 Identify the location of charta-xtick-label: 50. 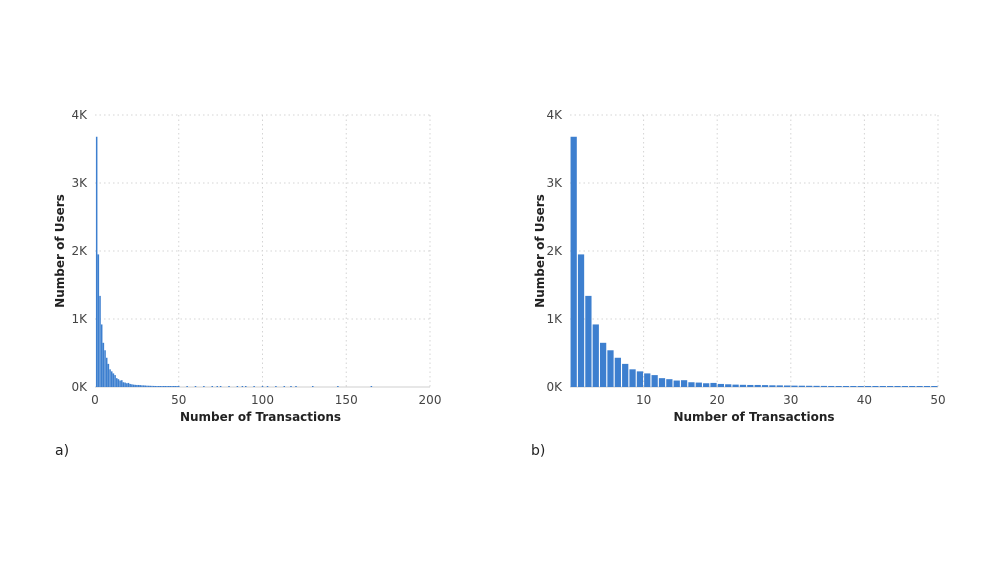
(178, 400).